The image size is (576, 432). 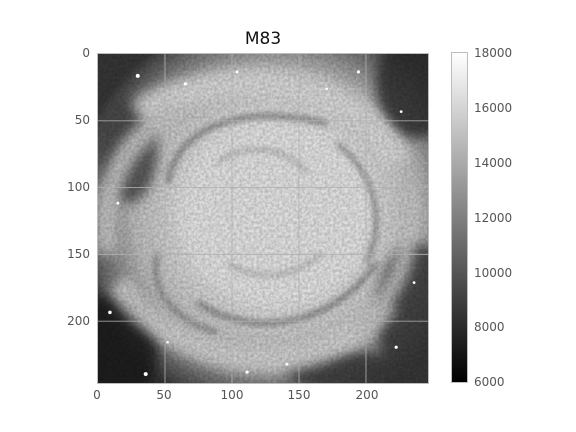 What do you see at coordinates (493, 218) in the screenshot?
I see `colorbar-tick-label: 12000` at bounding box center [493, 218].